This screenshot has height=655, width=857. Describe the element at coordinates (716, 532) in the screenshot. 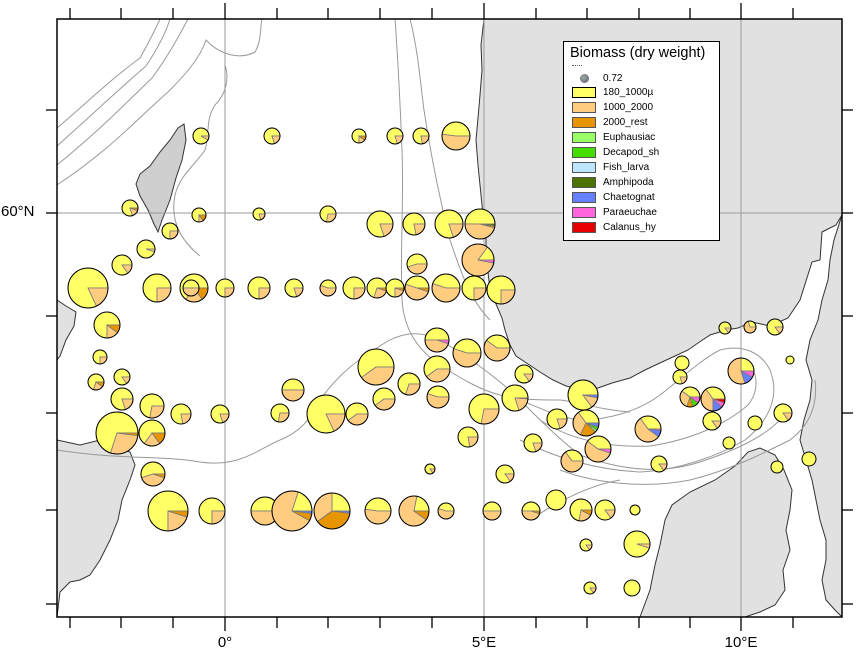

I see `land-denmark` at that location.